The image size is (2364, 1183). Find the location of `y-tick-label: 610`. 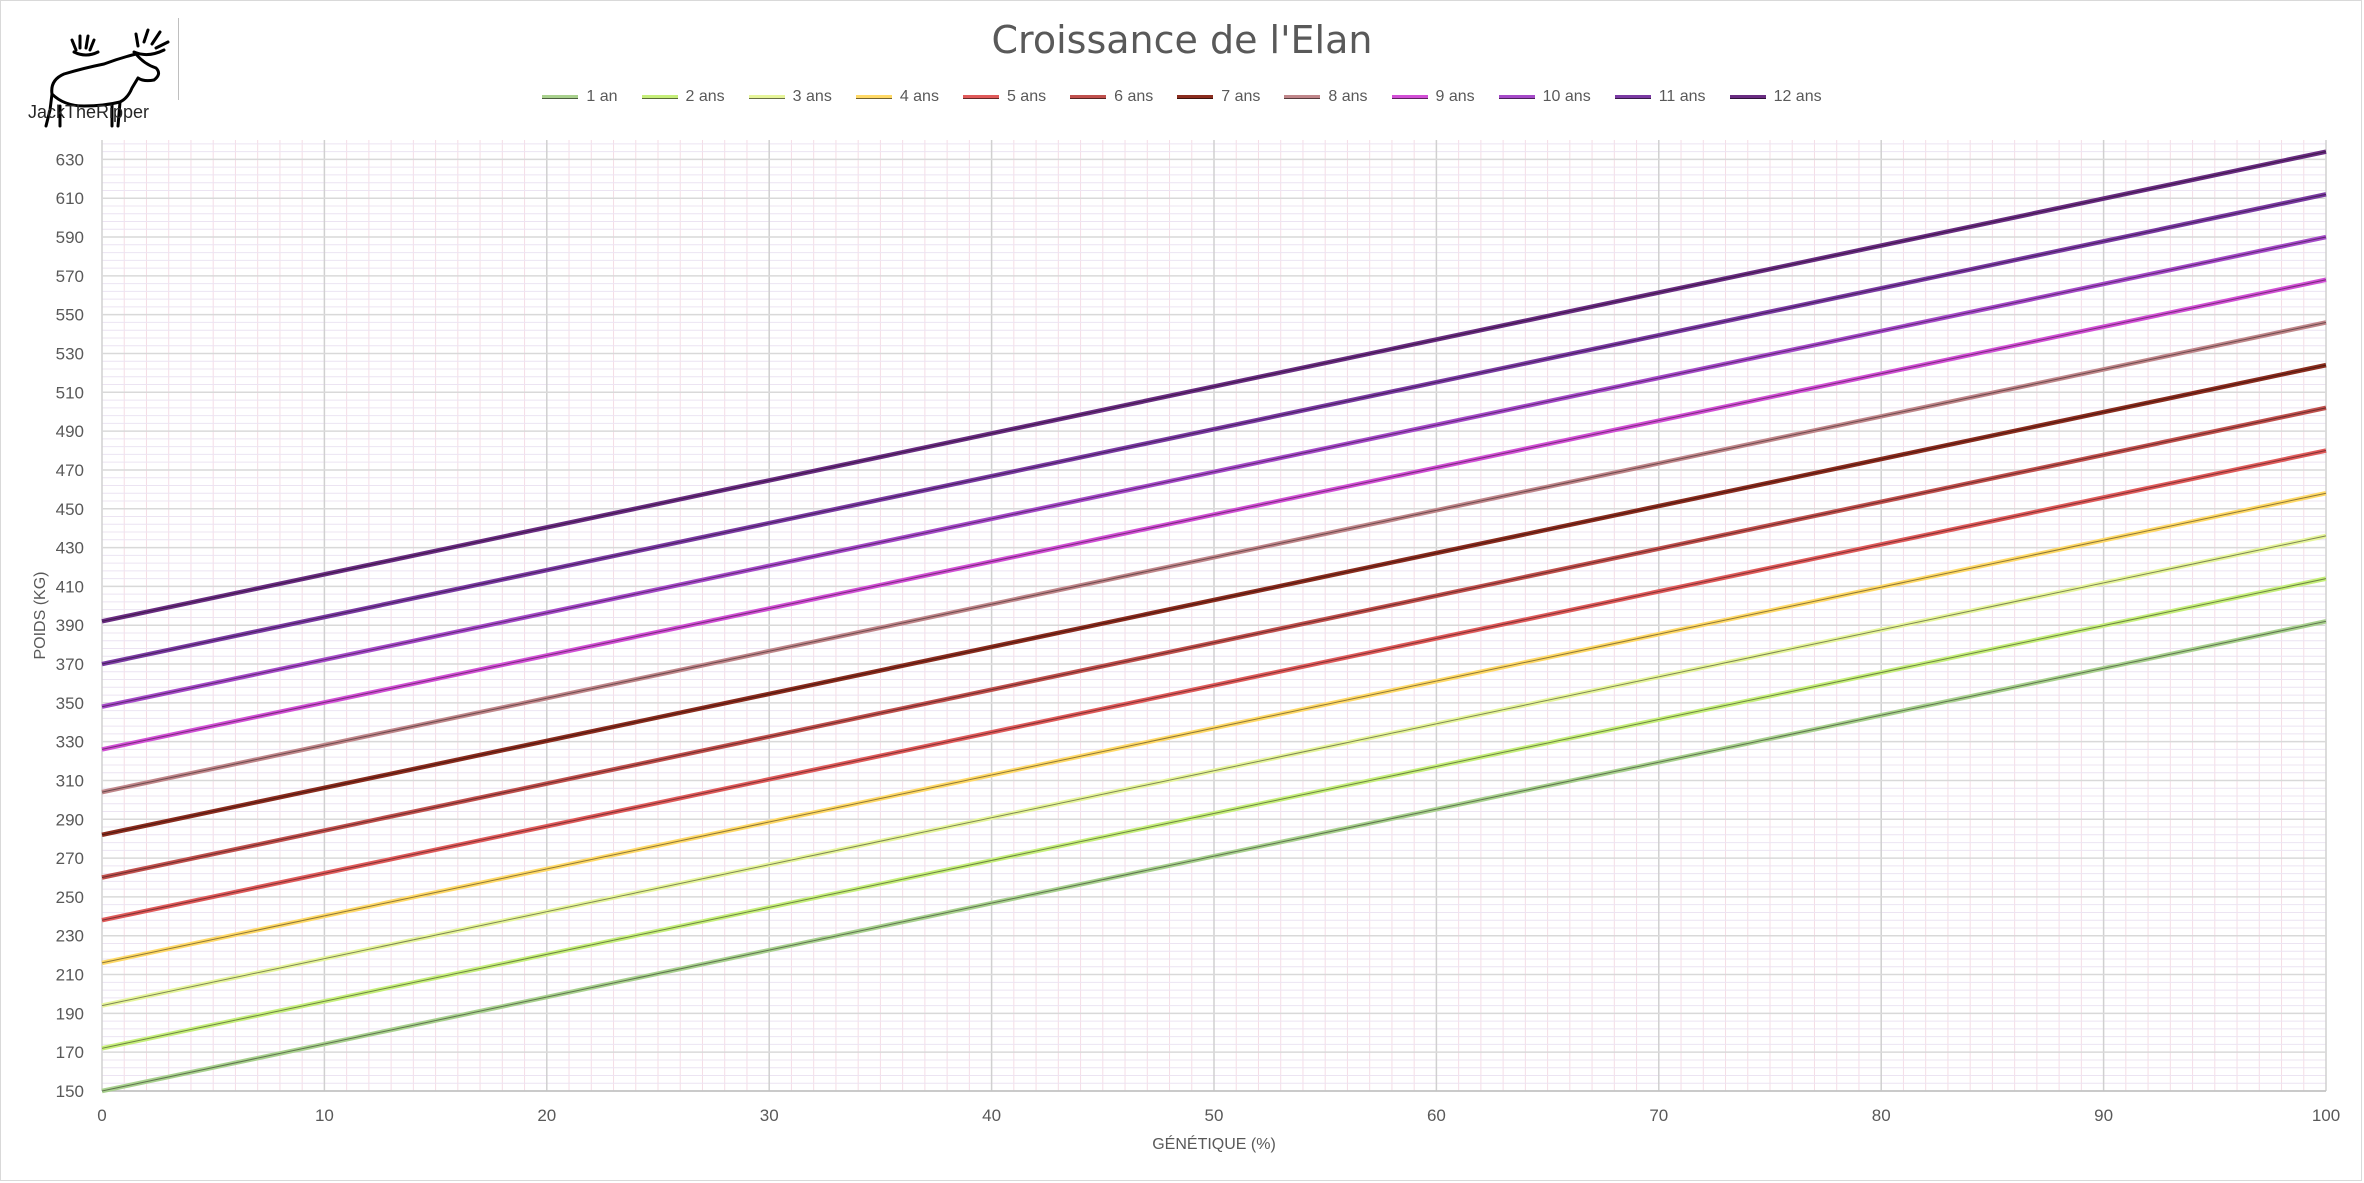

y-tick-label: 610 is located at coordinates (70, 198).